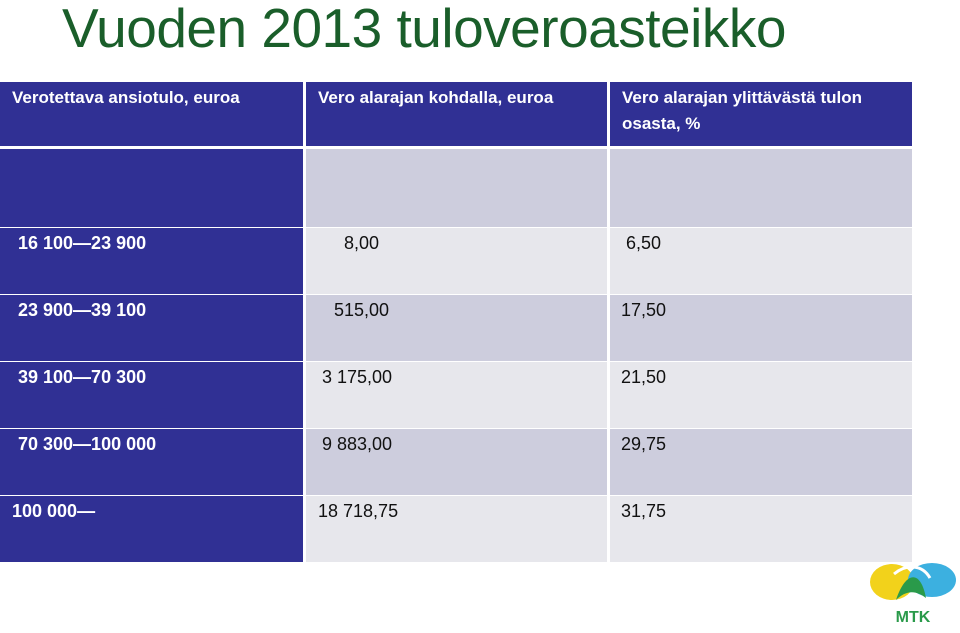 The width and height of the screenshot is (960, 633). Describe the element at coordinates (424, 29) in the screenshot. I see `page-title: Vuoden 2013 tuloveroasteikko` at that location.